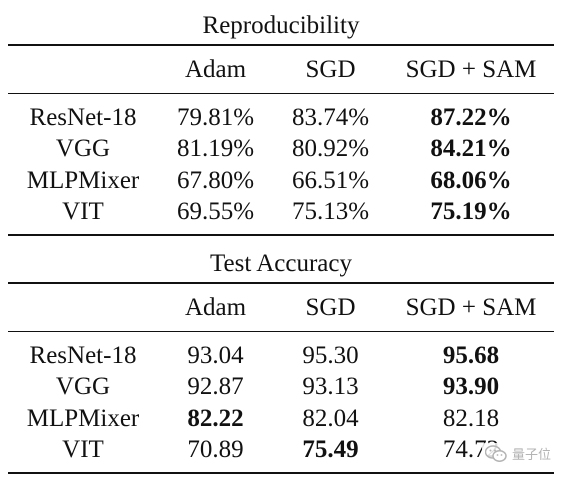  Describe the element at coordinates (215, 117) in the screenshot. I see `value-cell: 79.81%` at that location.